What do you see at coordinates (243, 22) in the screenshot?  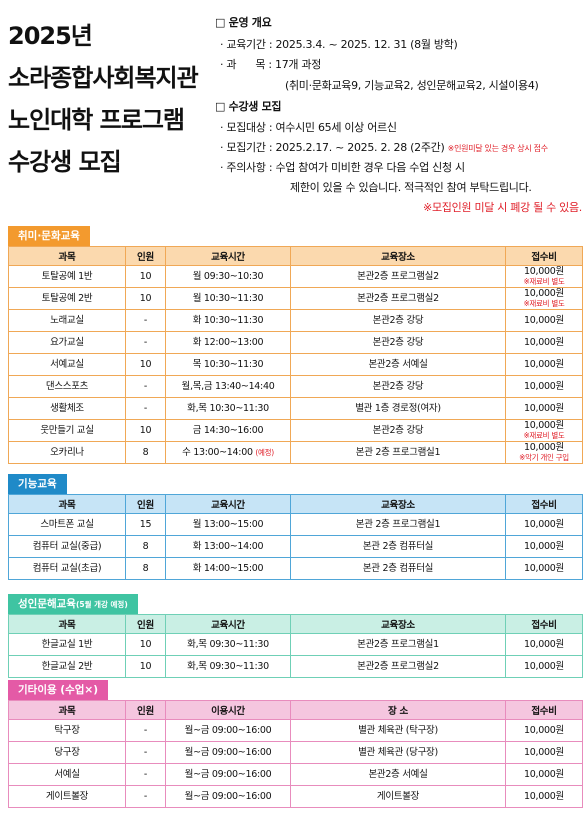 I see `heading: □ 운영 개요` at bounding box center [243, 22].